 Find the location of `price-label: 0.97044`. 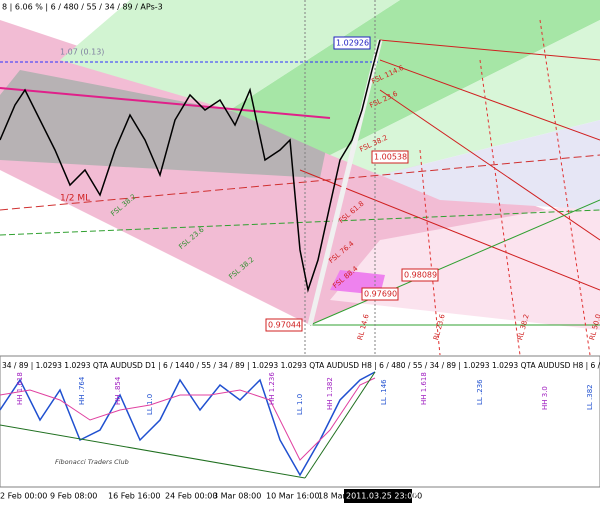

price-label: 0.97044 is located at coordinates (284, 325).